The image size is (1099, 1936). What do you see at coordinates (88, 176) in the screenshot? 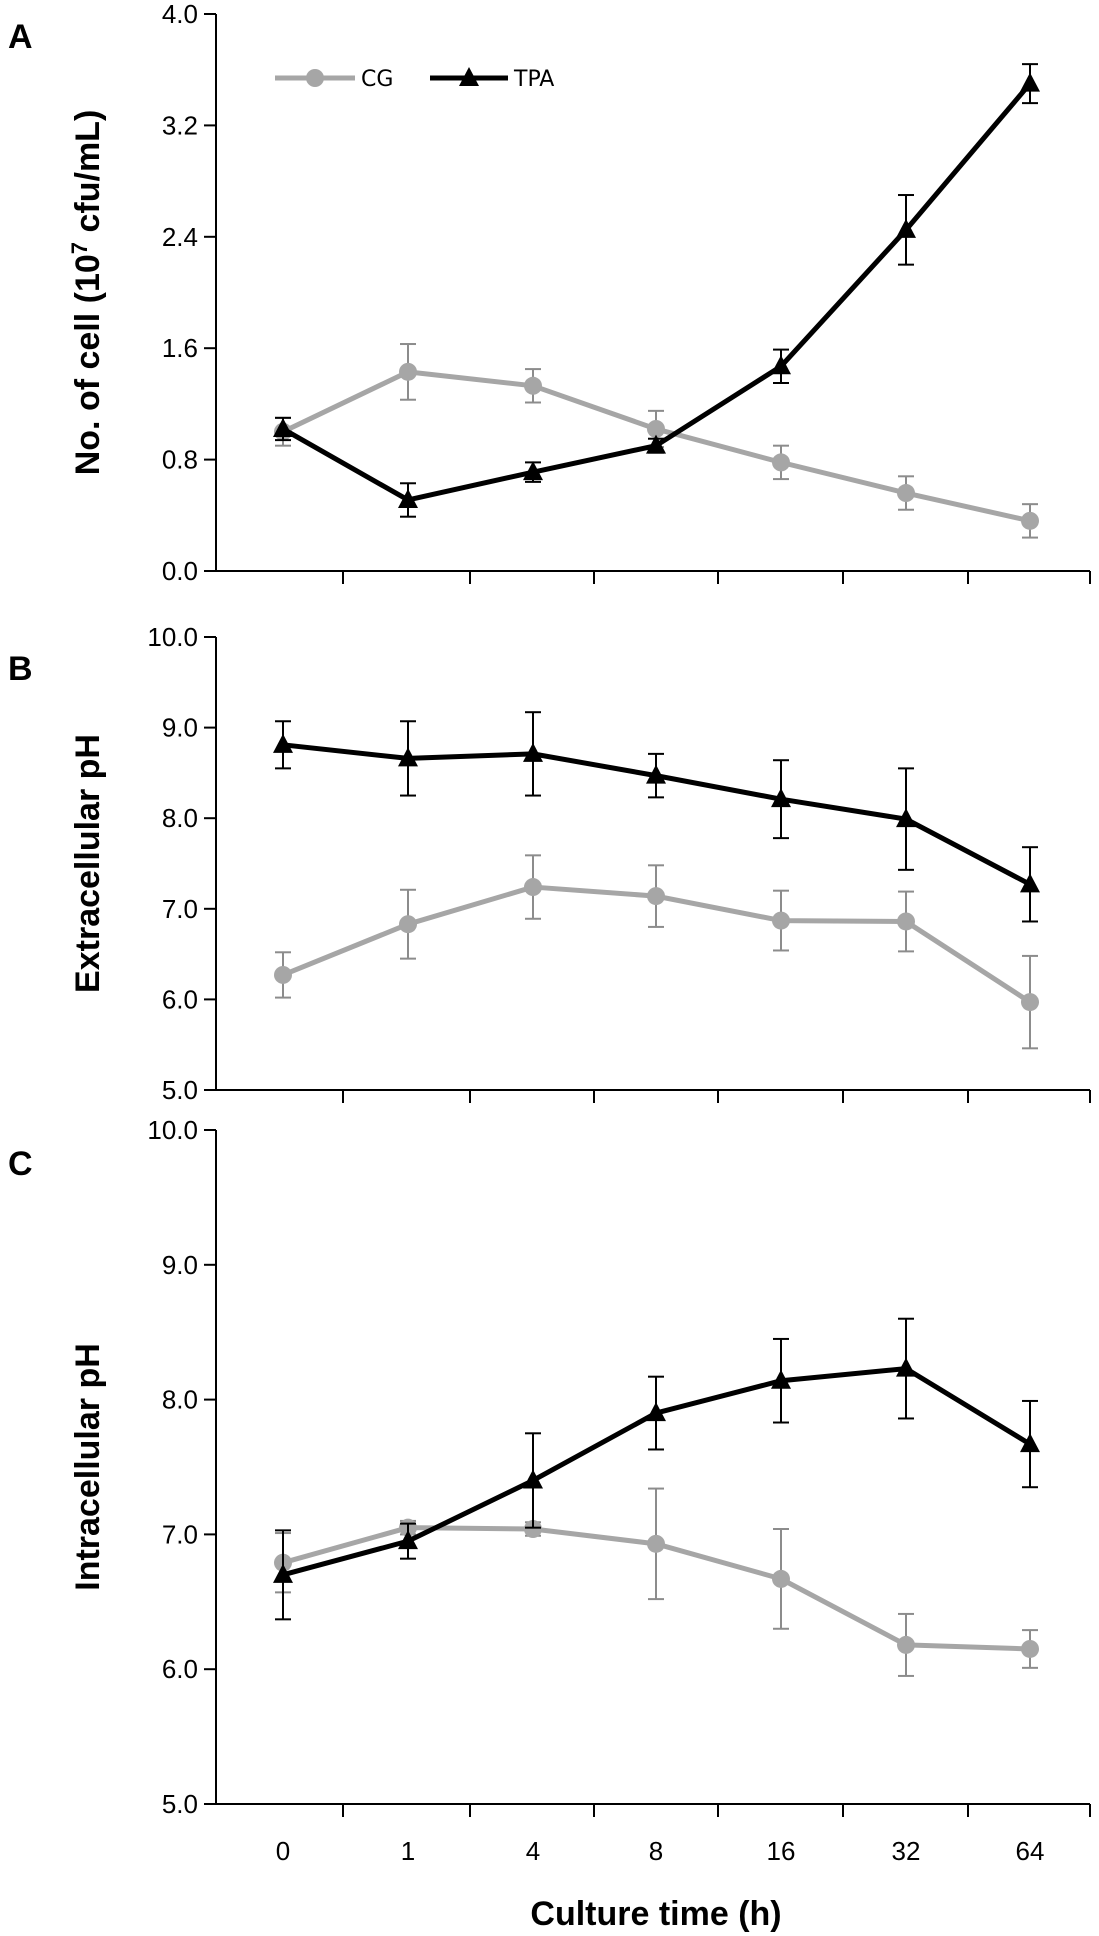
I see `y-axis-title-tail: cfu/mL)` at bounding box center [88, 176].